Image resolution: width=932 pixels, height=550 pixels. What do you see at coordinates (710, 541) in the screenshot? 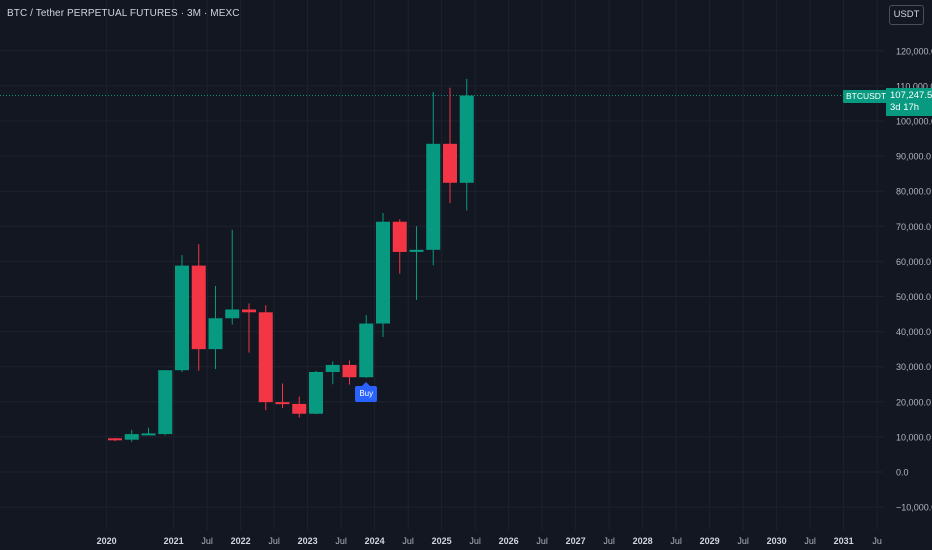
I see `time-tick-label: 2029` at bounding box center [710, 541].